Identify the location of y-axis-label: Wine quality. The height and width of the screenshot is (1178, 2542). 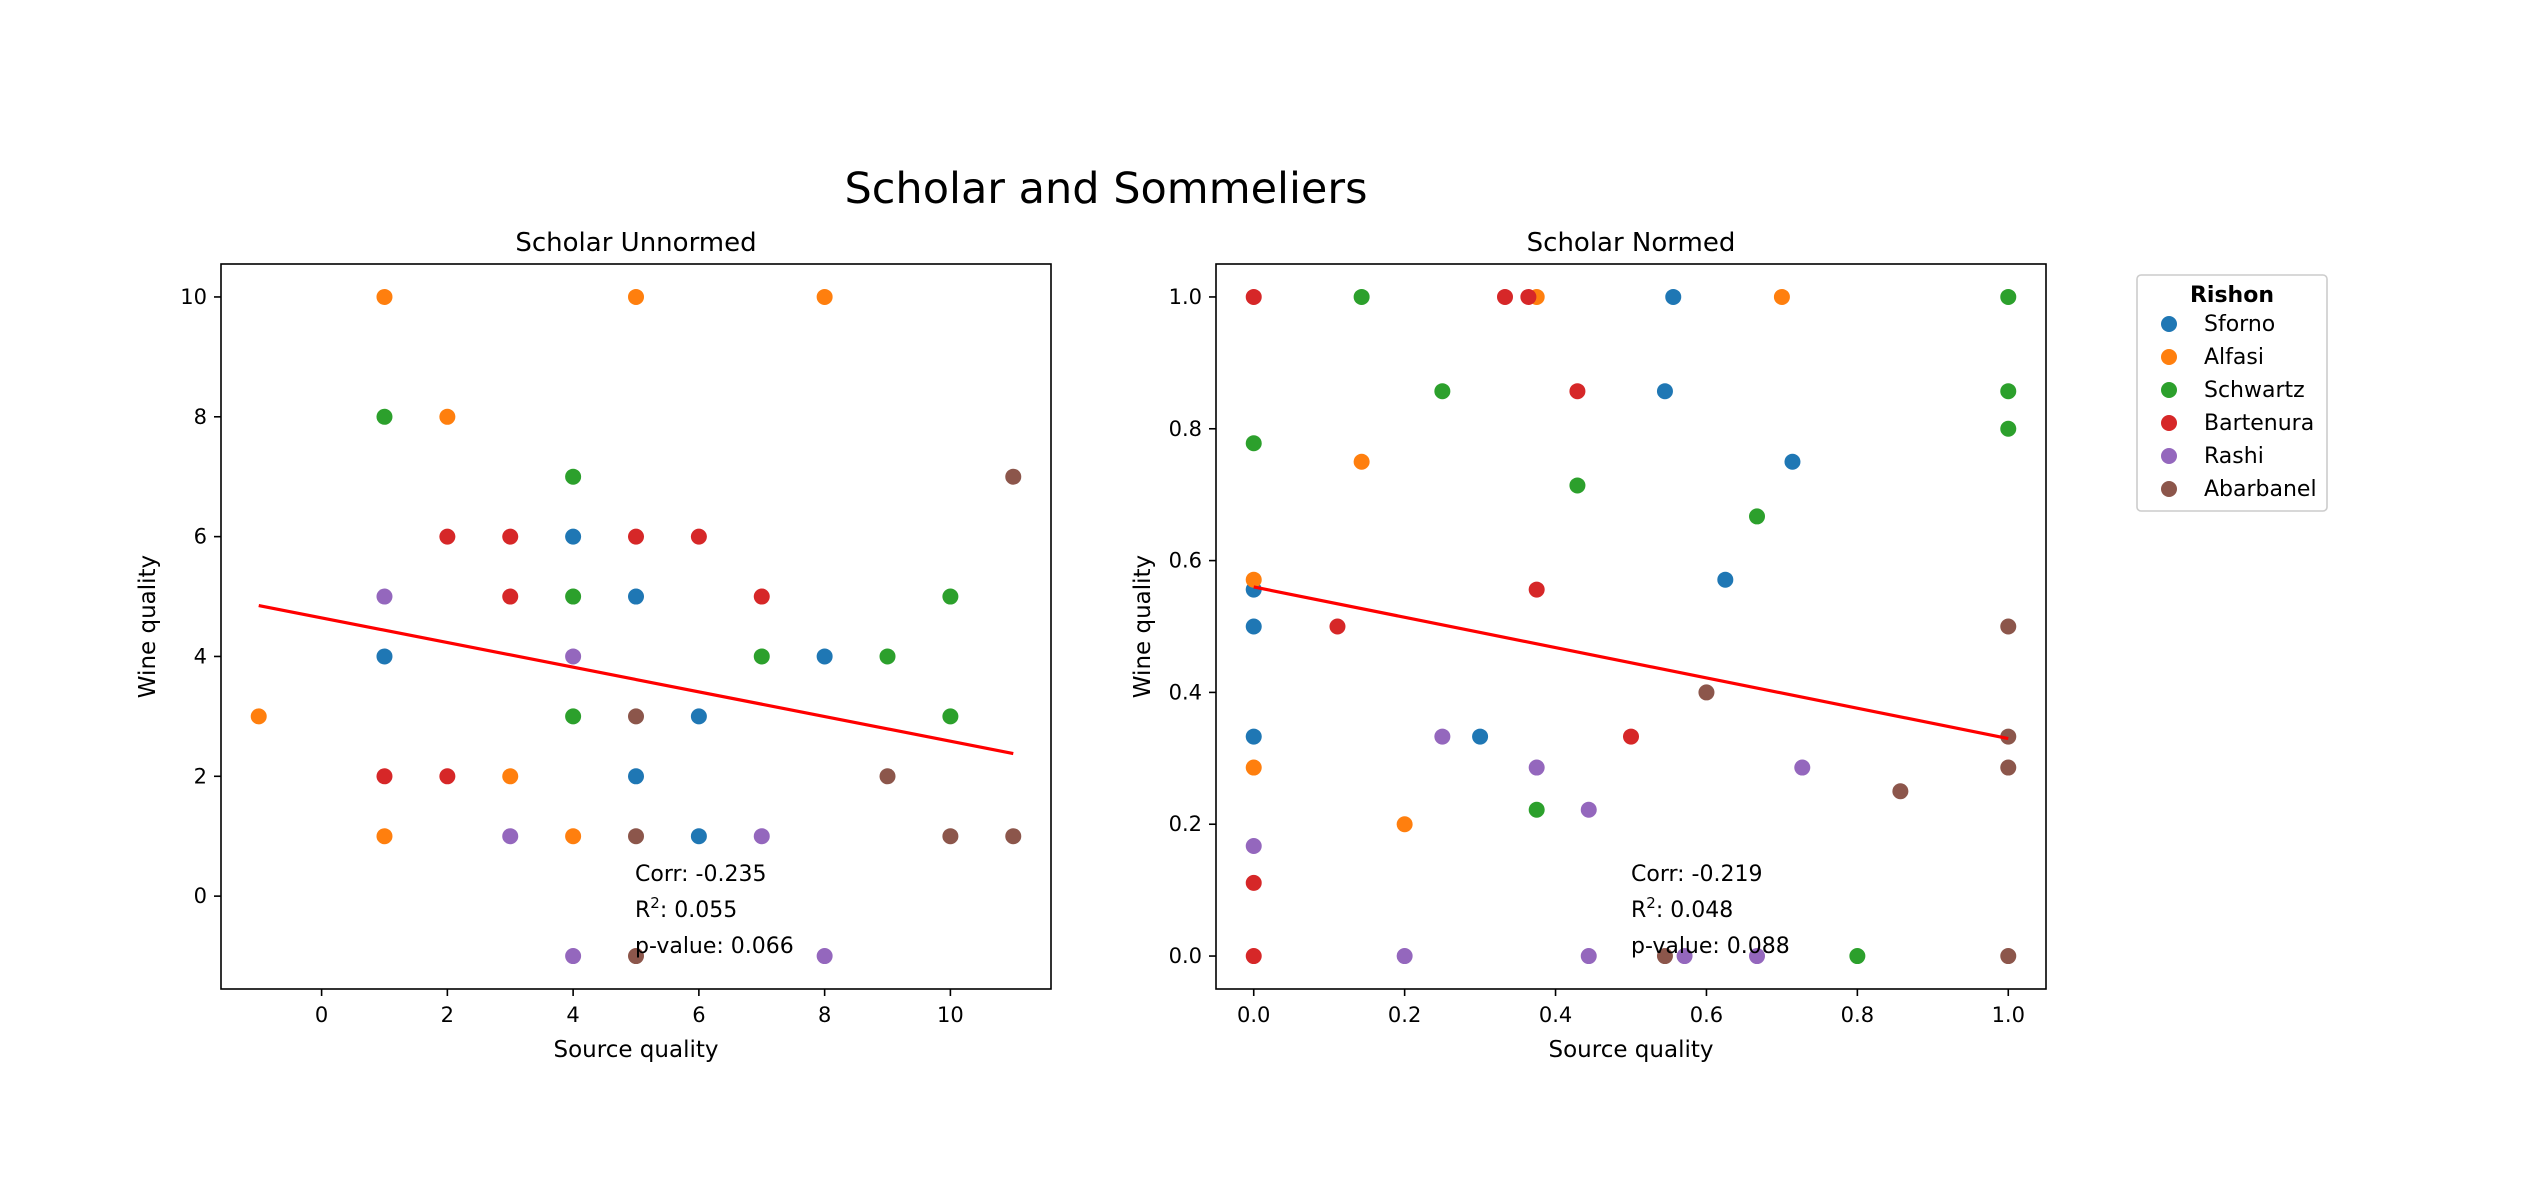
(1143, 626).